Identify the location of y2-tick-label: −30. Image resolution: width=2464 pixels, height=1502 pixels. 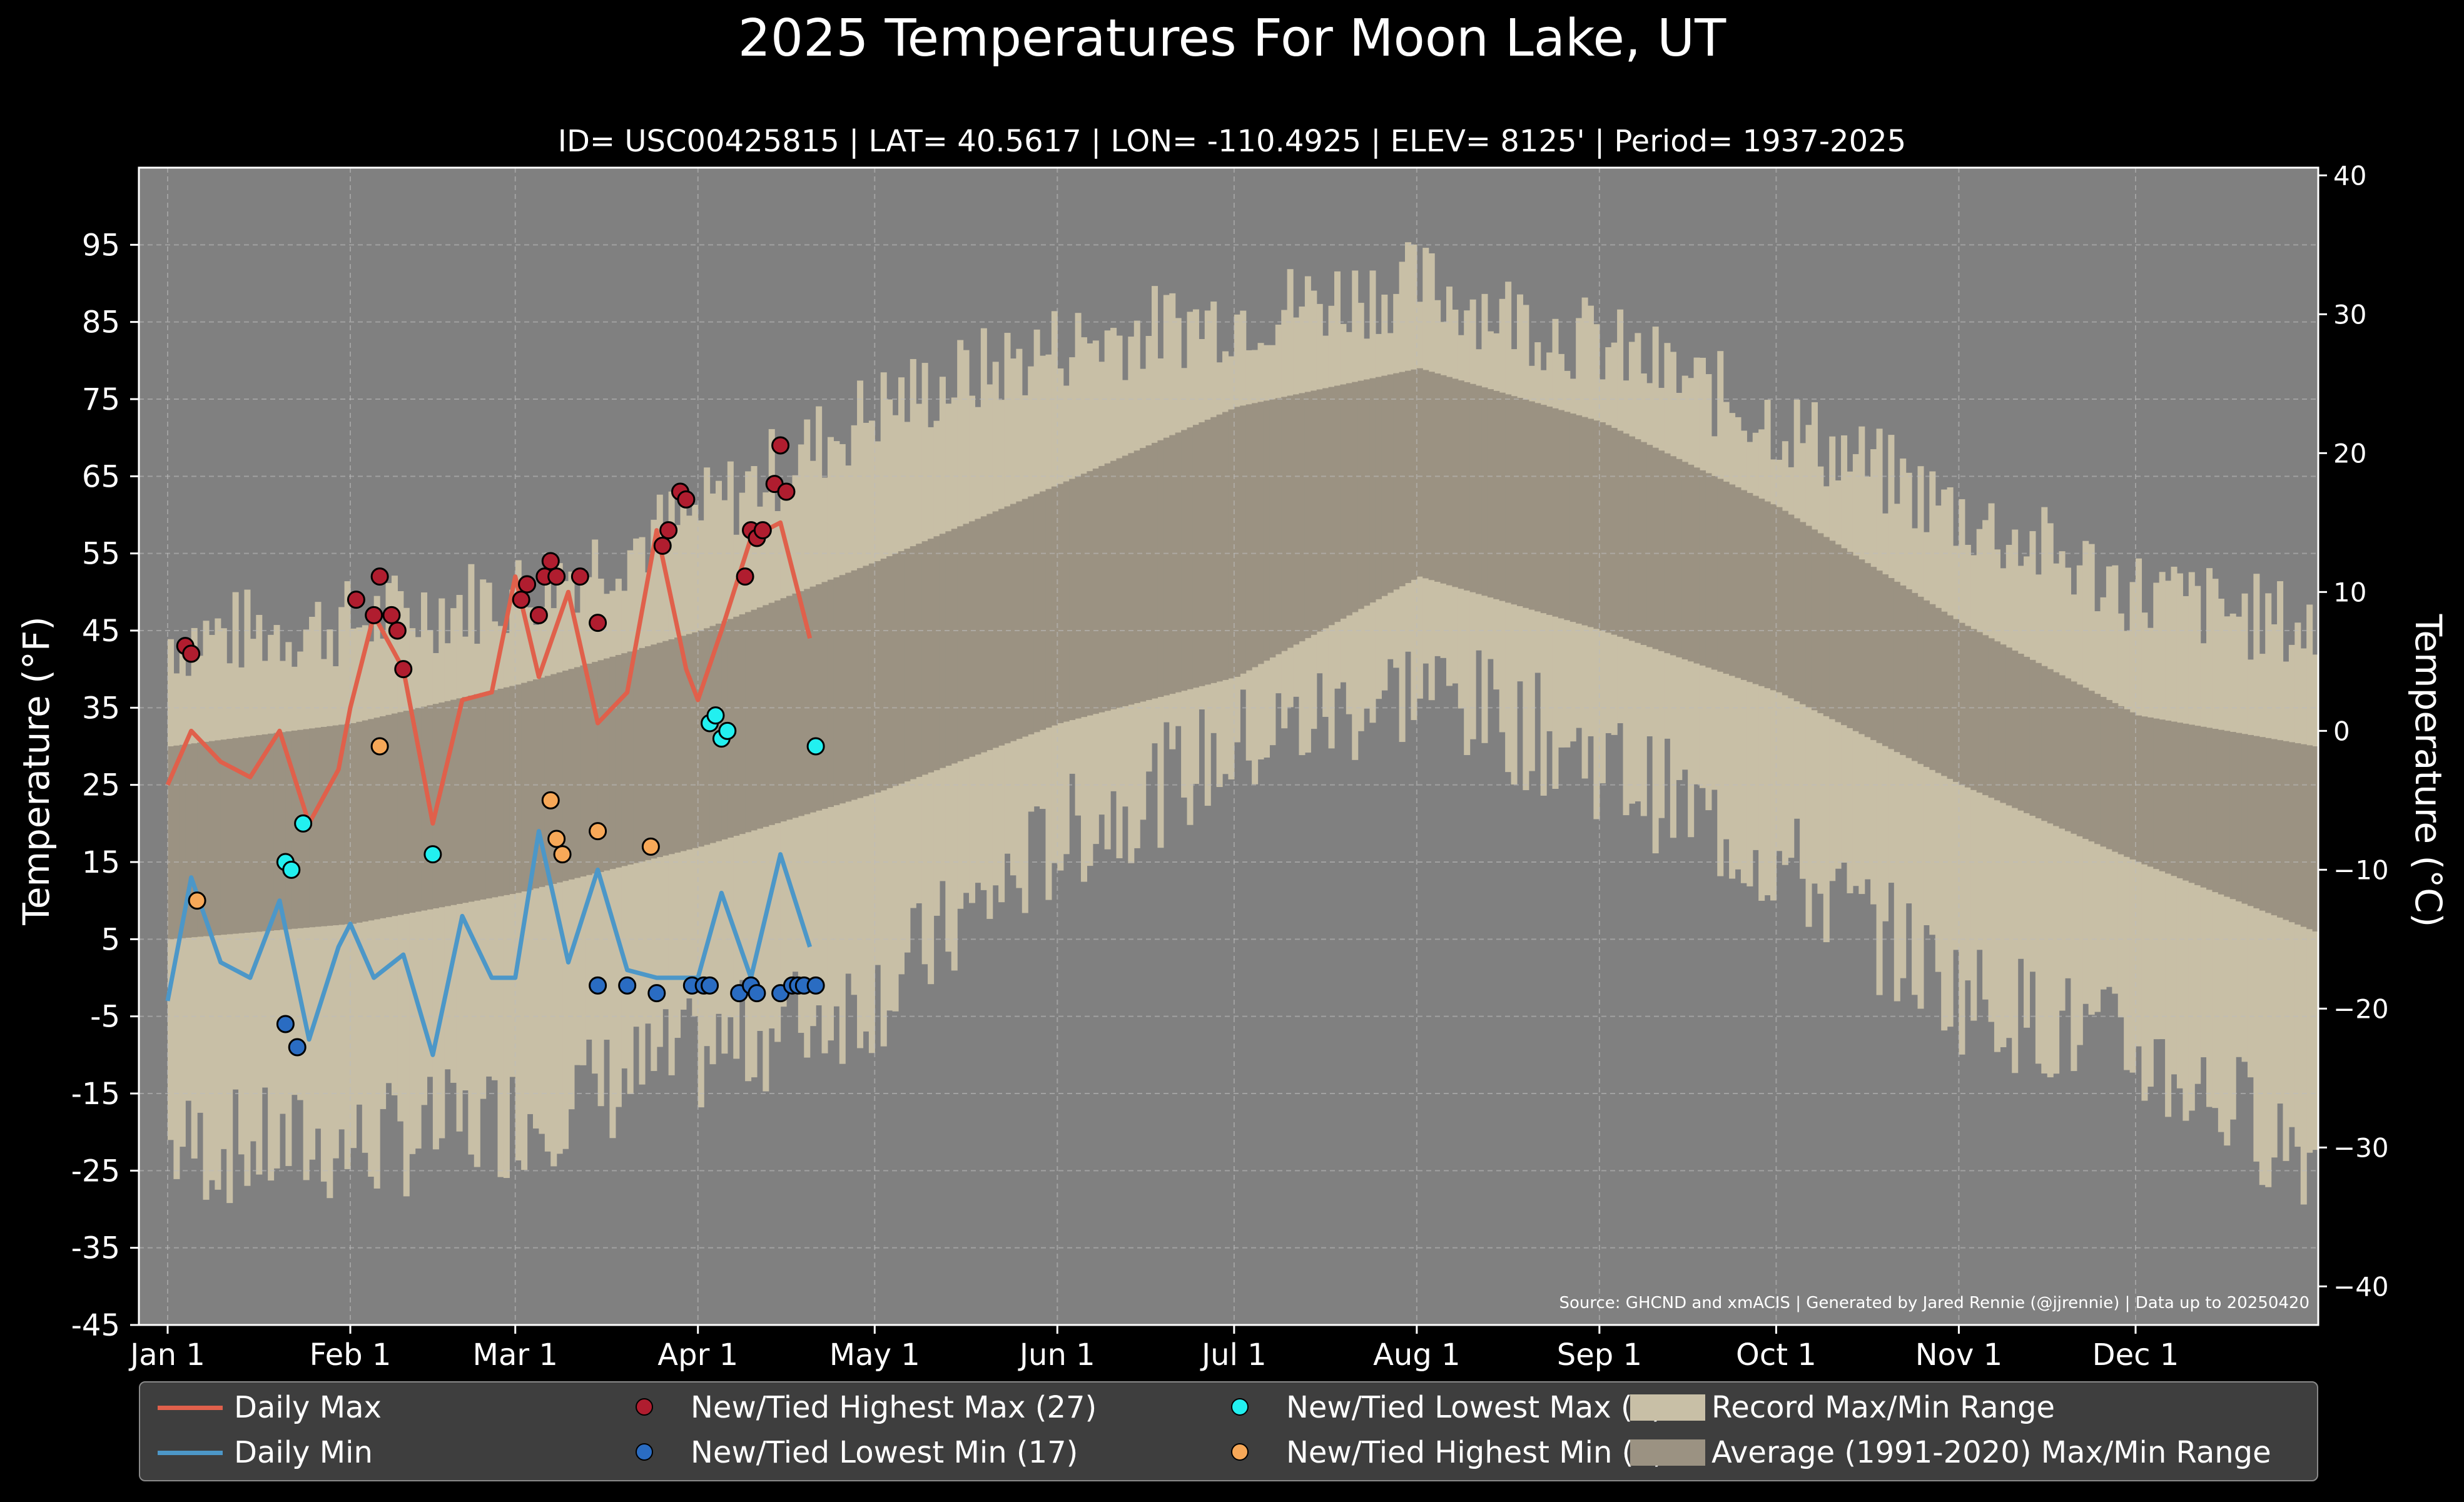
(2361, 1147).